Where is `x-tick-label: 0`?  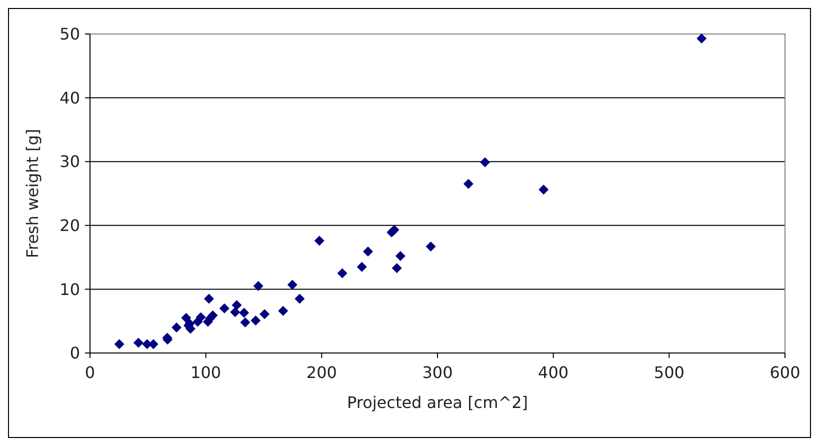 x-tick-label: 0 is located at coordinates (90, 372).